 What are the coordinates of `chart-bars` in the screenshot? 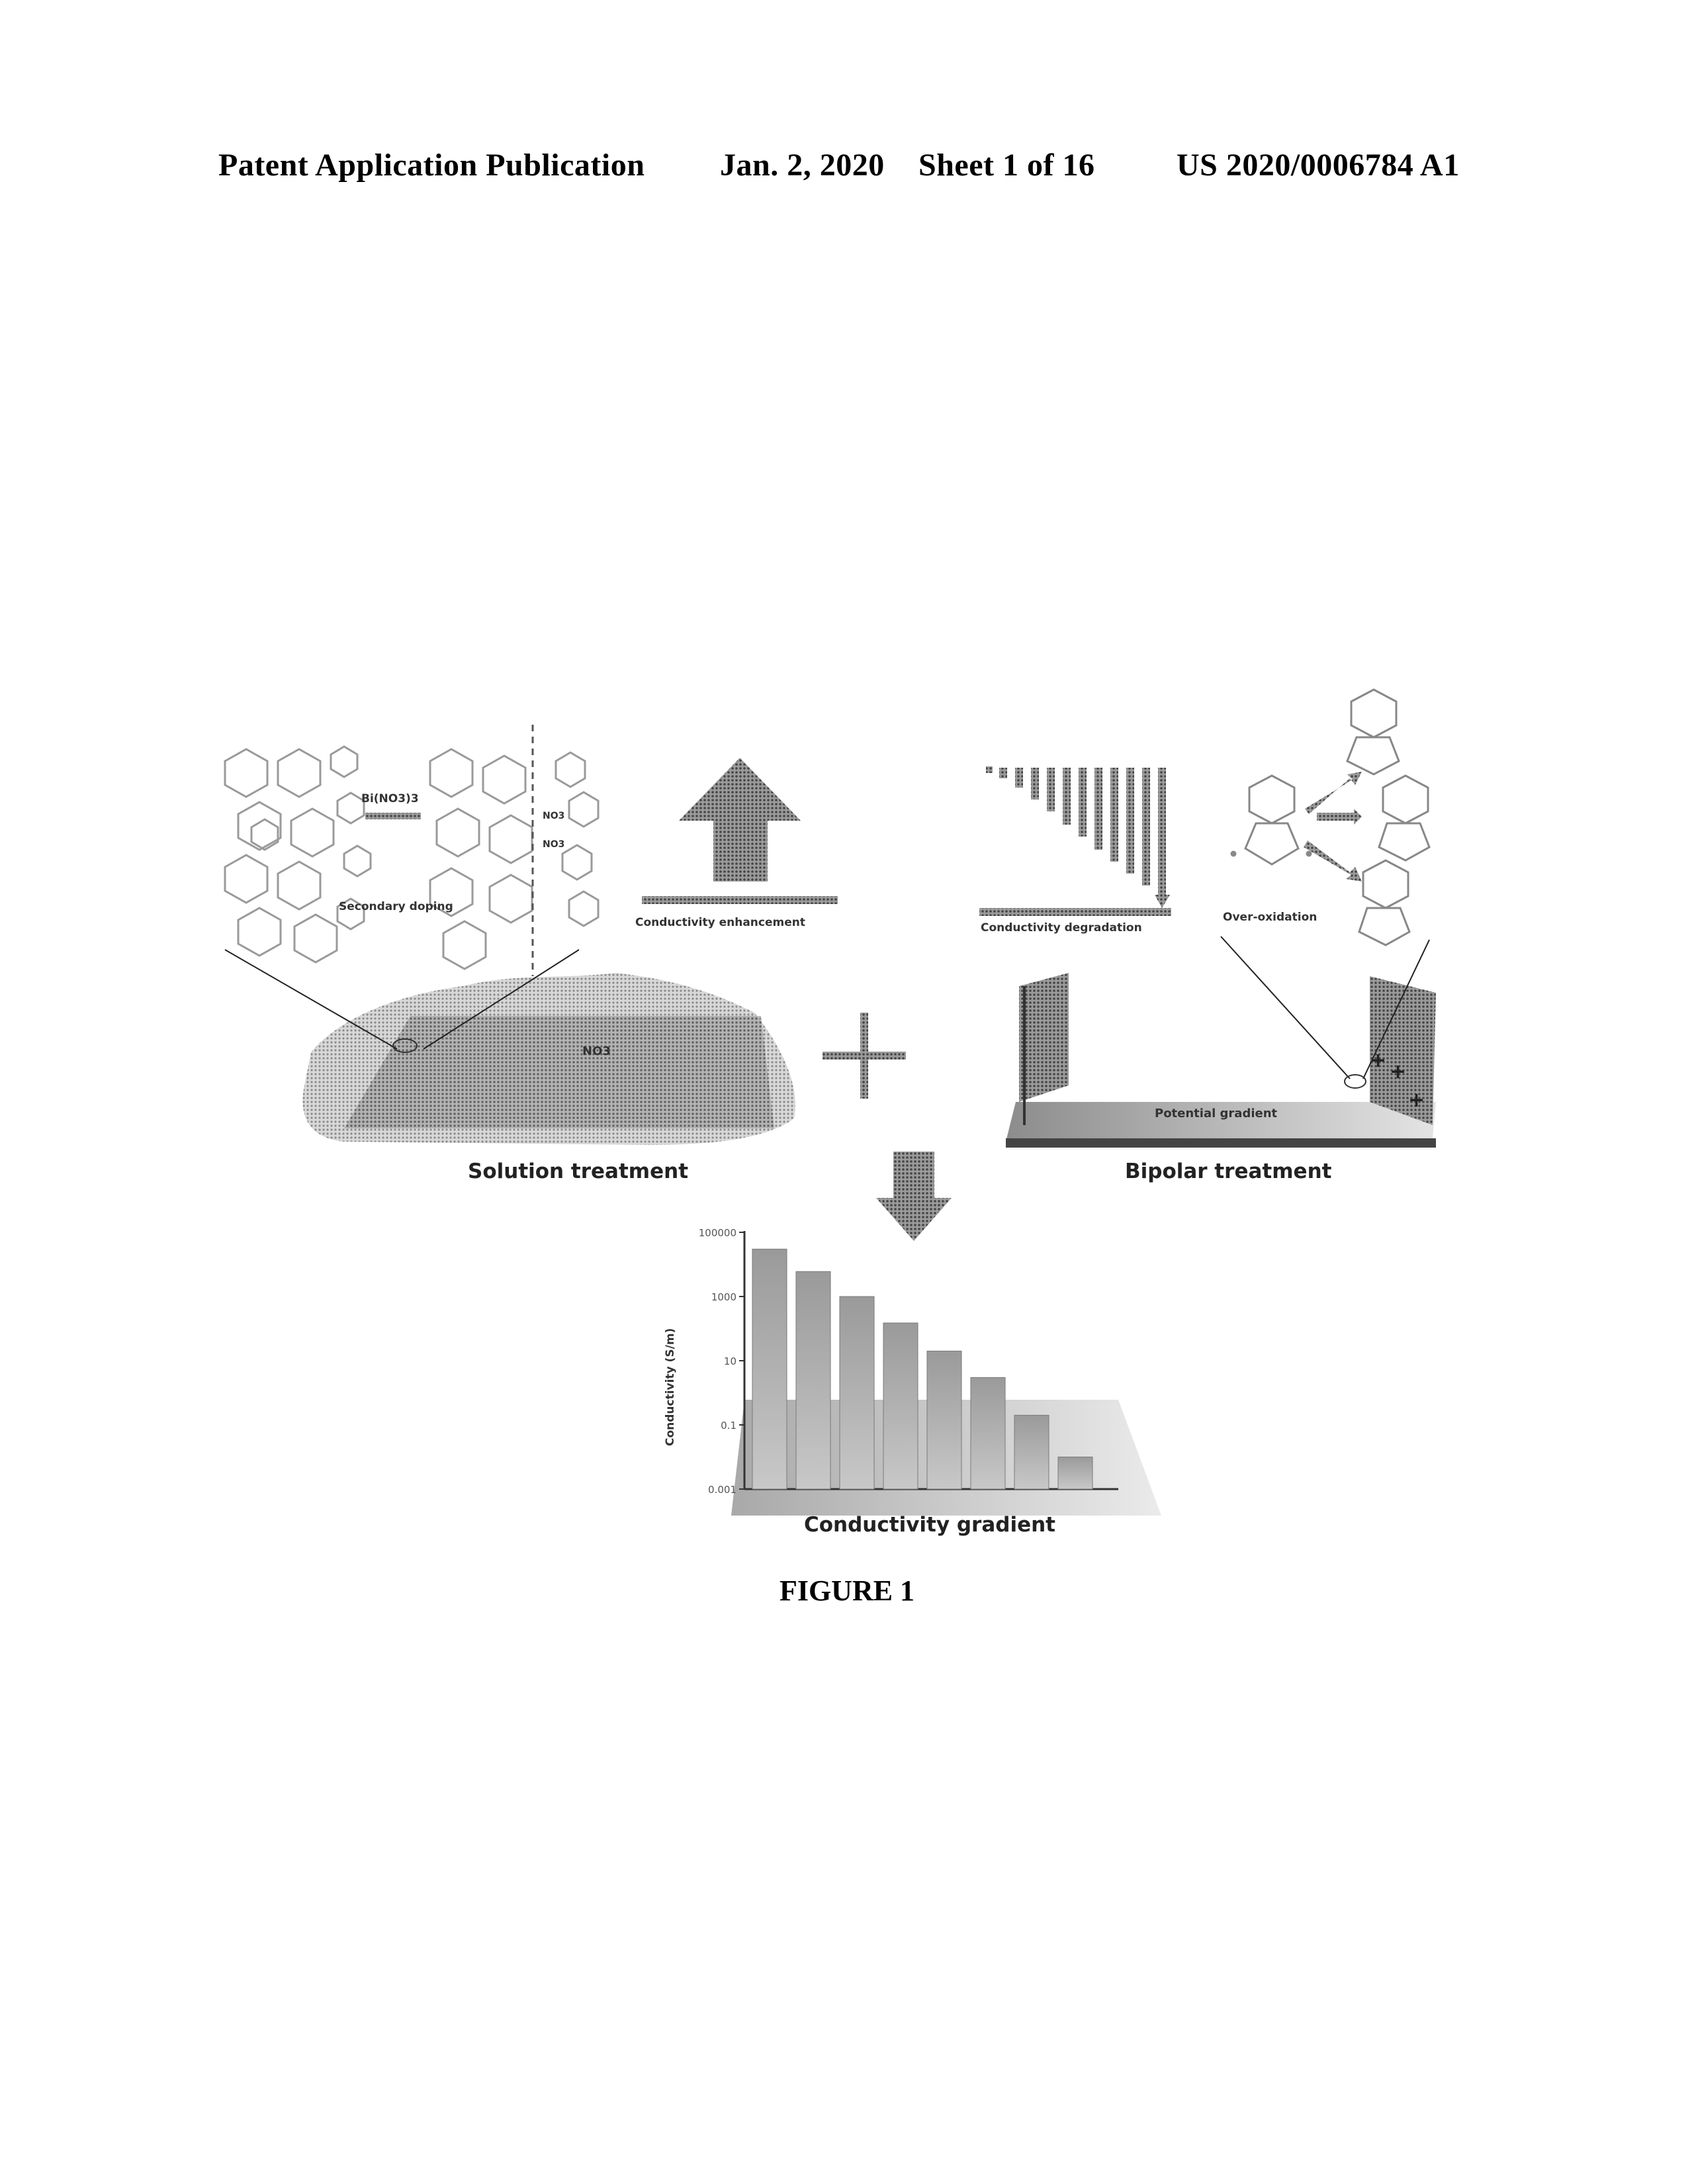 It's located at (923, 1369).